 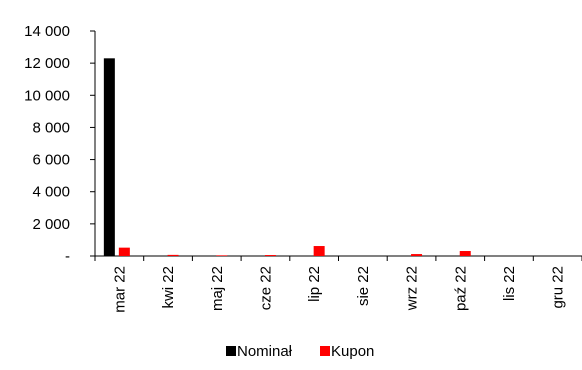 I want to click on x-tick-label: maj 22, so click(x=217, y=288).